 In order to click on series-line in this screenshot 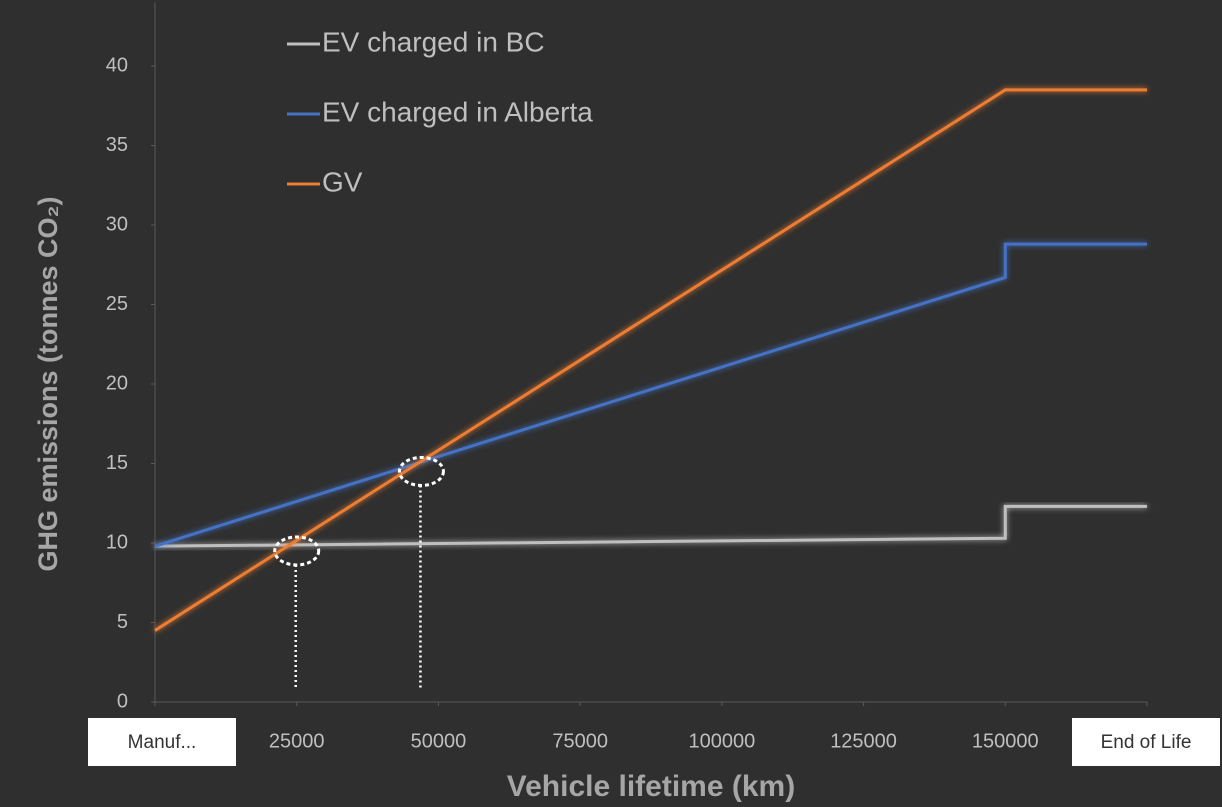, I will do `click(650, 526)`.